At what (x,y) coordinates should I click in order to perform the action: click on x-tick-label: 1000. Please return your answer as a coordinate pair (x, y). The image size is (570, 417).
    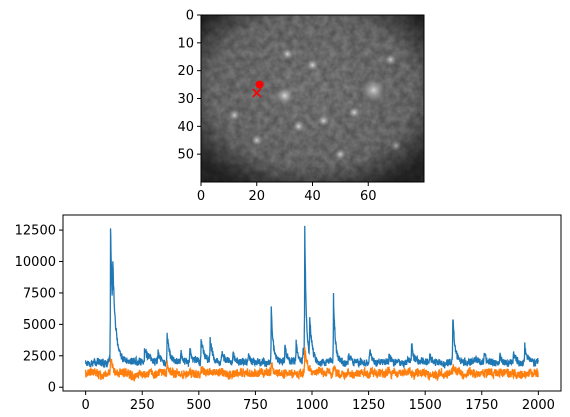
    Looking at the image, I should click on (311, 405).